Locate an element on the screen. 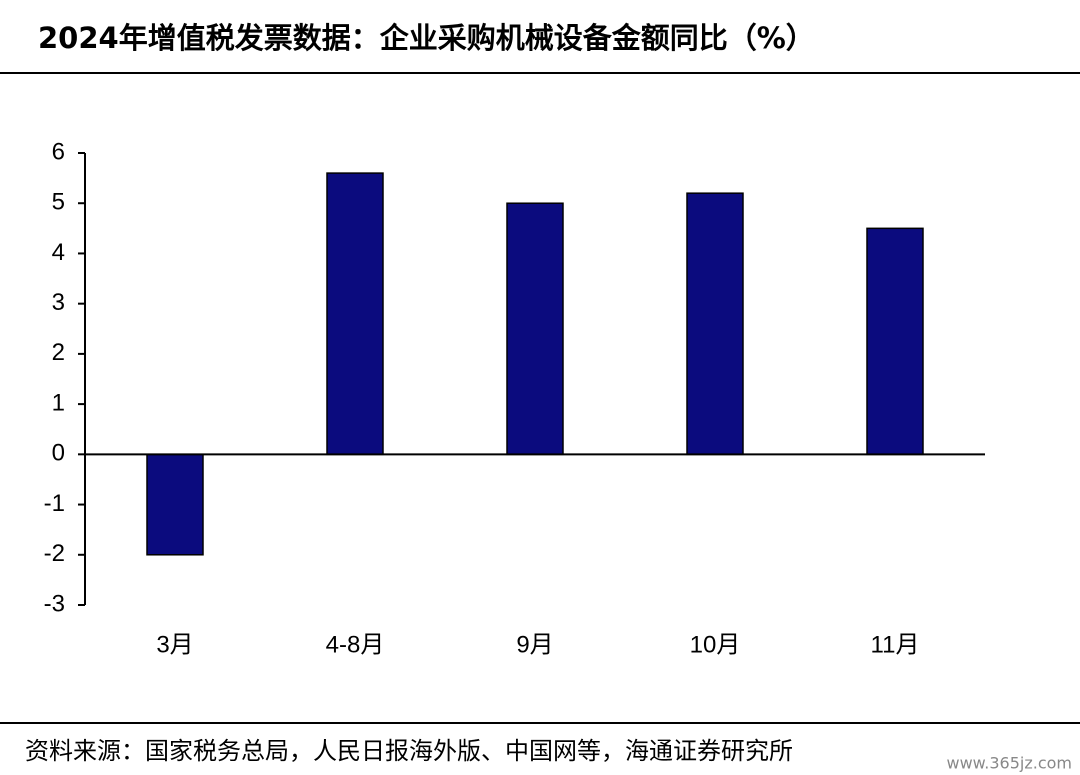  x-tick-label: 4-8月 is located at coordinates (355, 644).